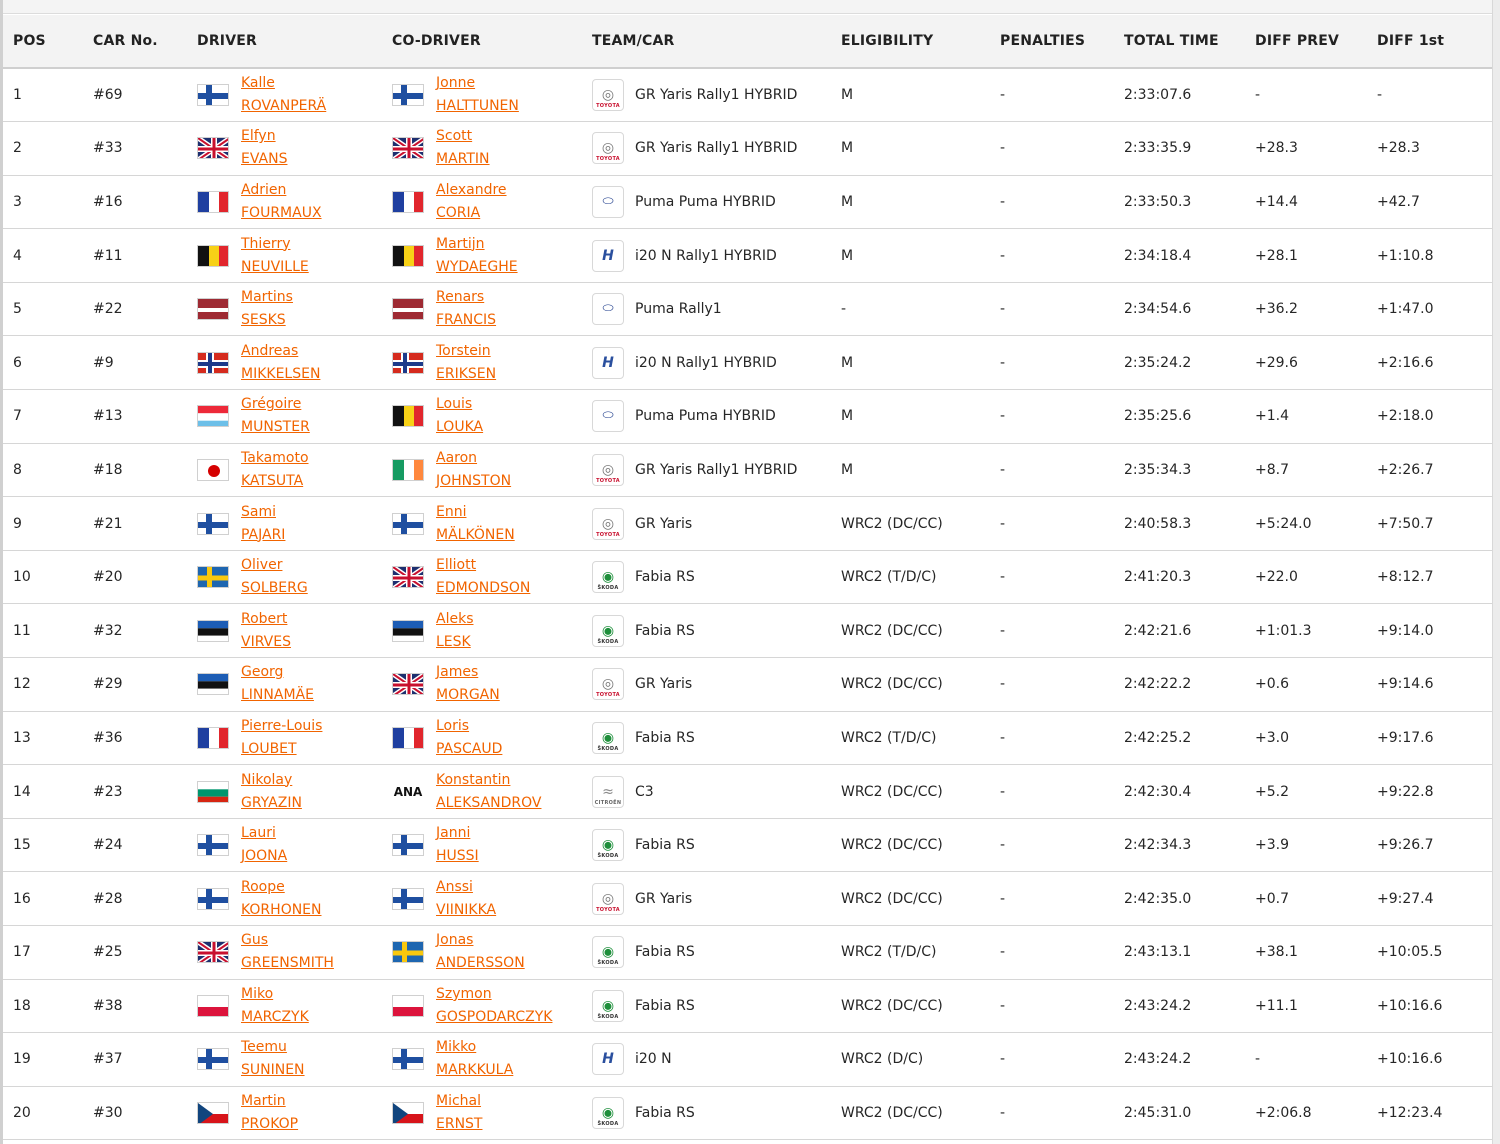 This screenshot has height=1144, width=1500. I want to click on codriver-last-name-link: FRANCIS, so click(466, 320).